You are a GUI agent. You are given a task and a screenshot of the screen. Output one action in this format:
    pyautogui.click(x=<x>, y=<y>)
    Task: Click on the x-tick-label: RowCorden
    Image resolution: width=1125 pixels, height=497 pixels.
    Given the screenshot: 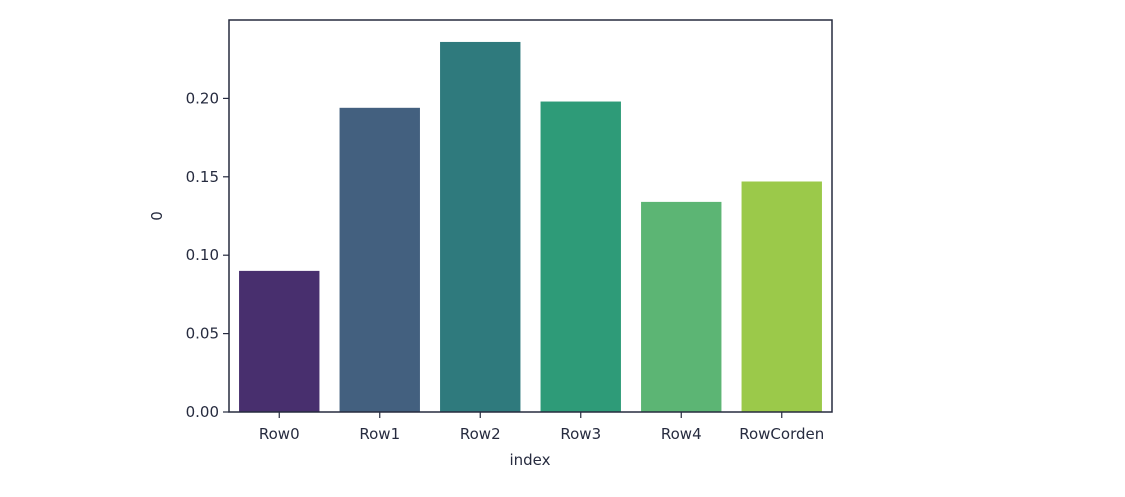 What is the action you would take?
    pyautogui.click(x=781, y=434)
    